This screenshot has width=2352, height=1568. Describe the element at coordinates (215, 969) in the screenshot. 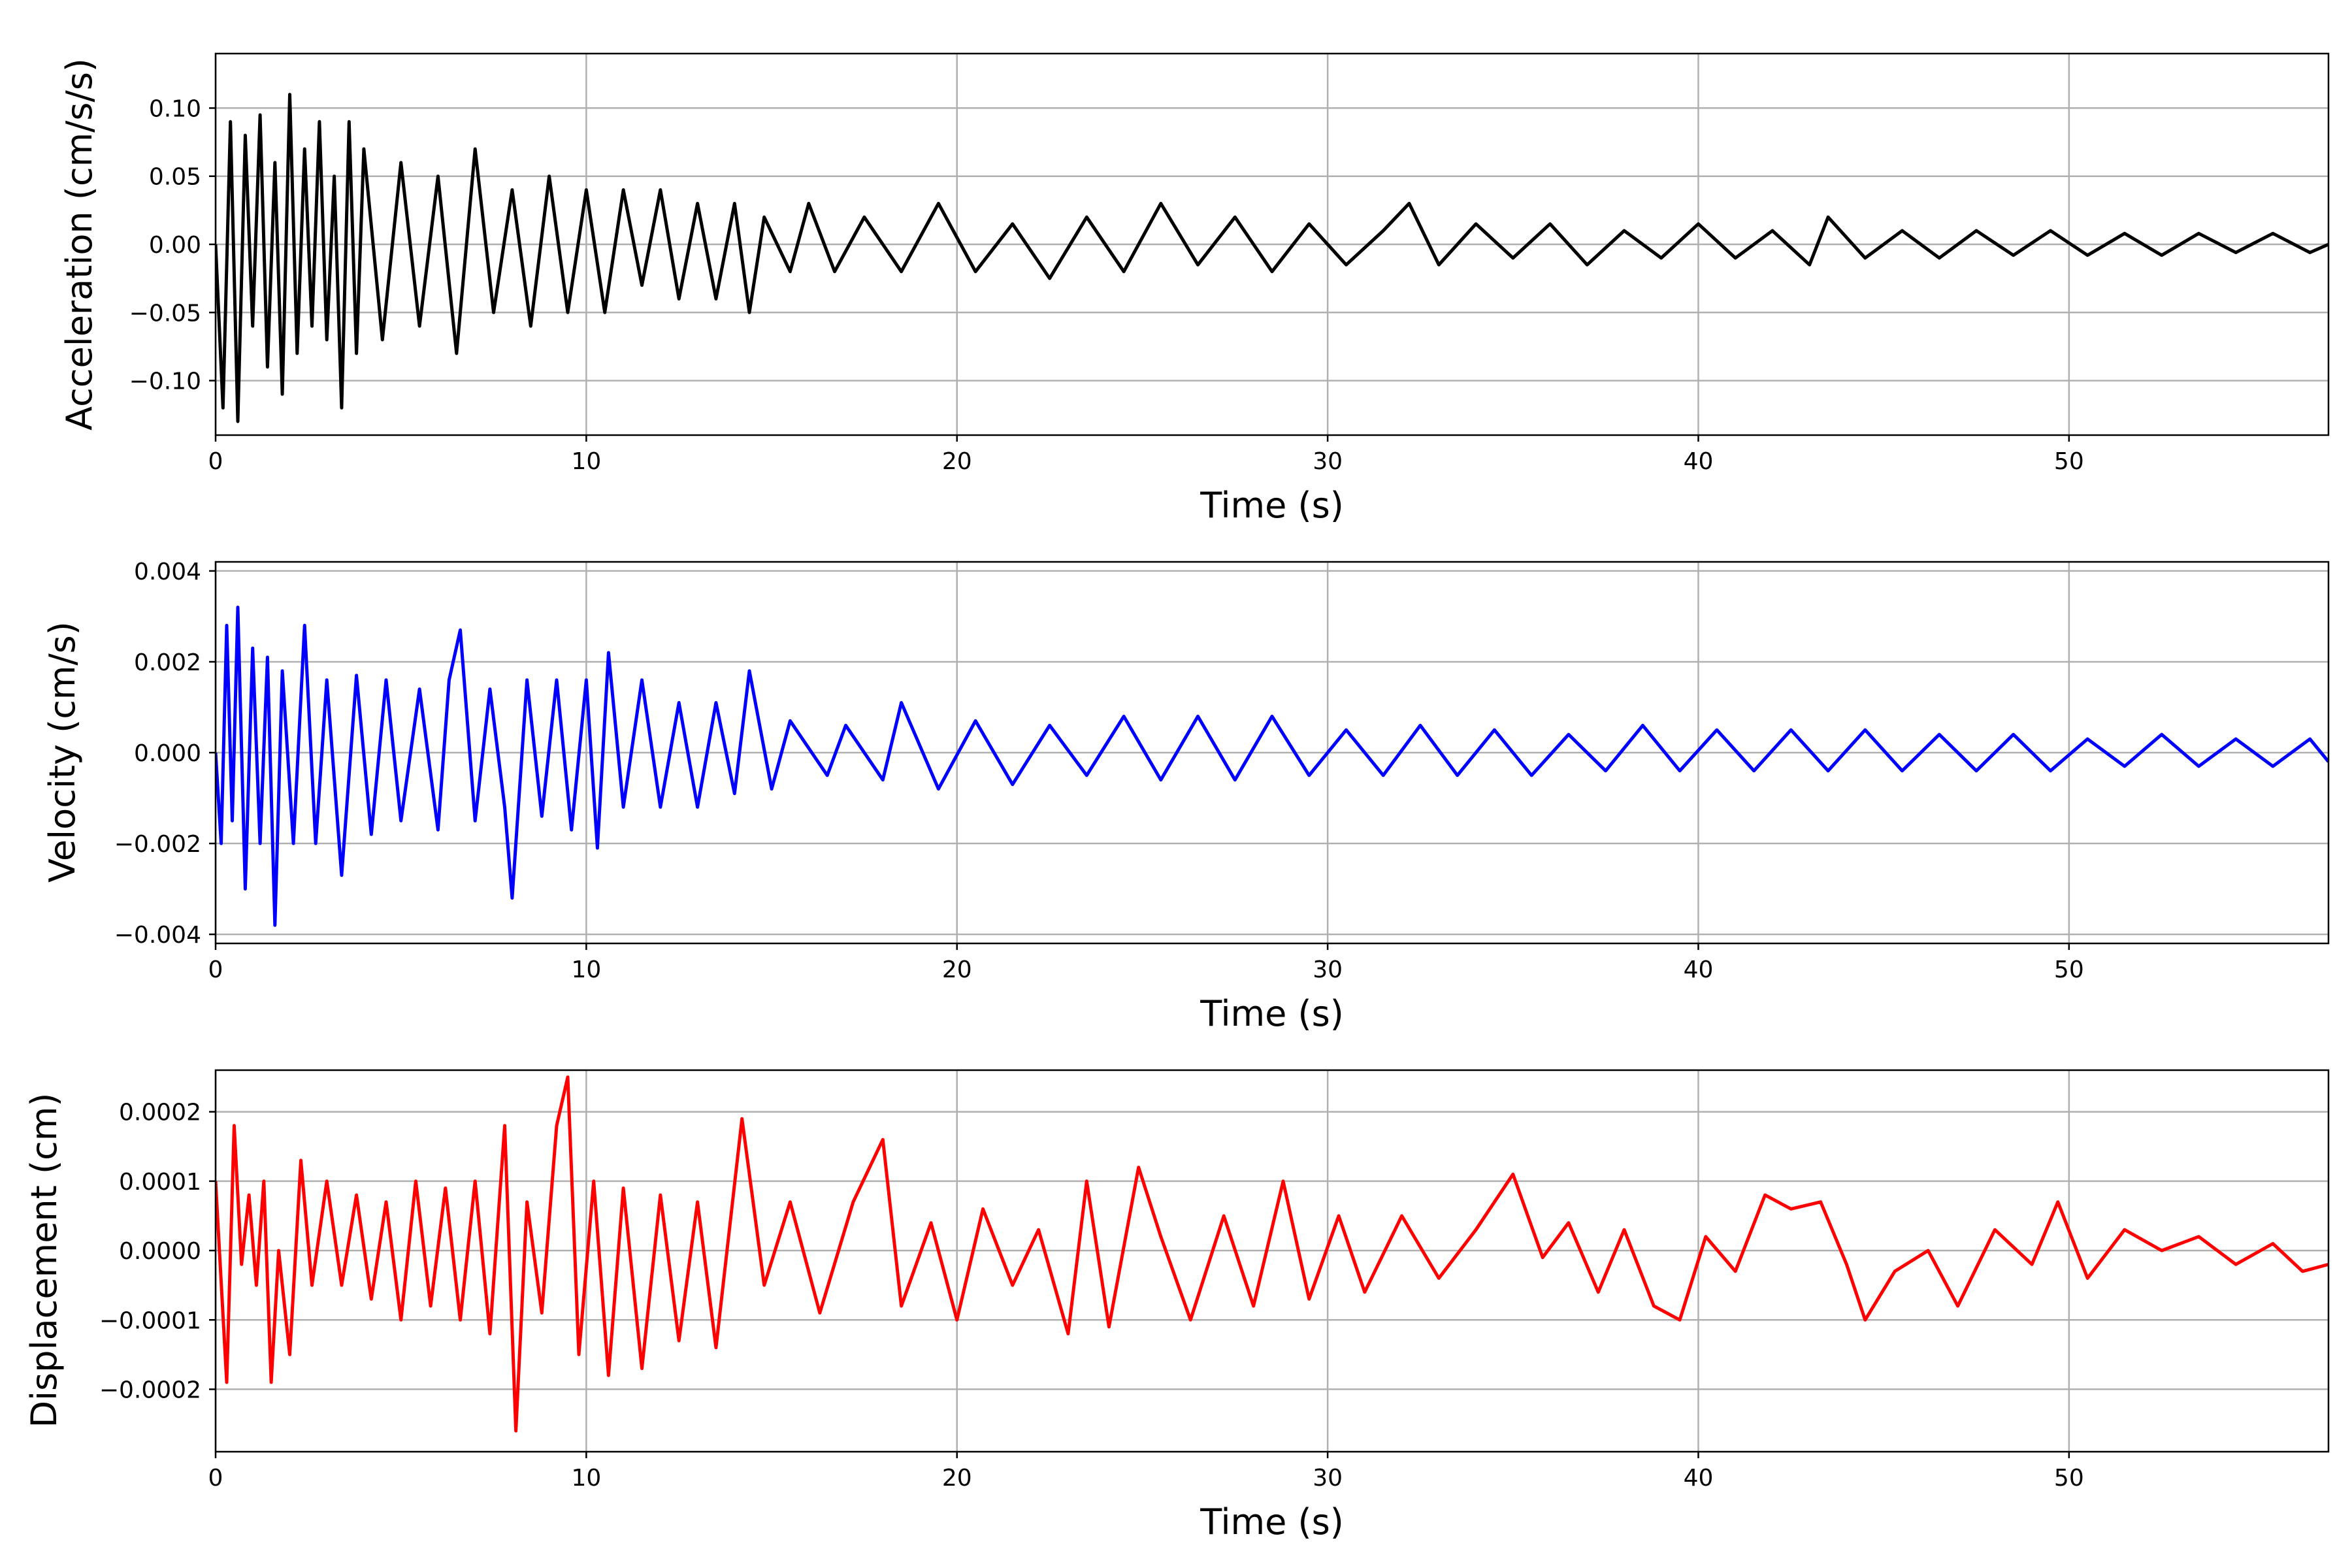

I see `velocity-xtick-label: 0` at that location.